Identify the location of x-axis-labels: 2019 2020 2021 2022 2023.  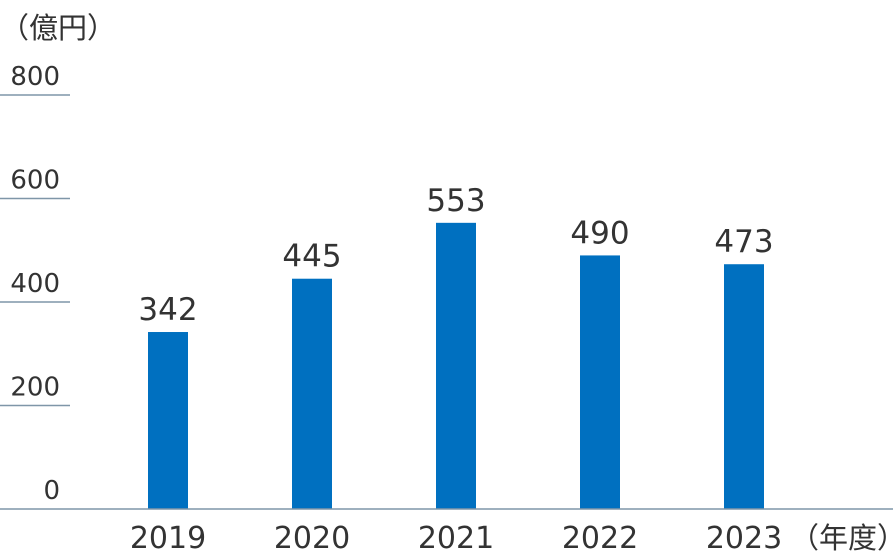
(456, 538).